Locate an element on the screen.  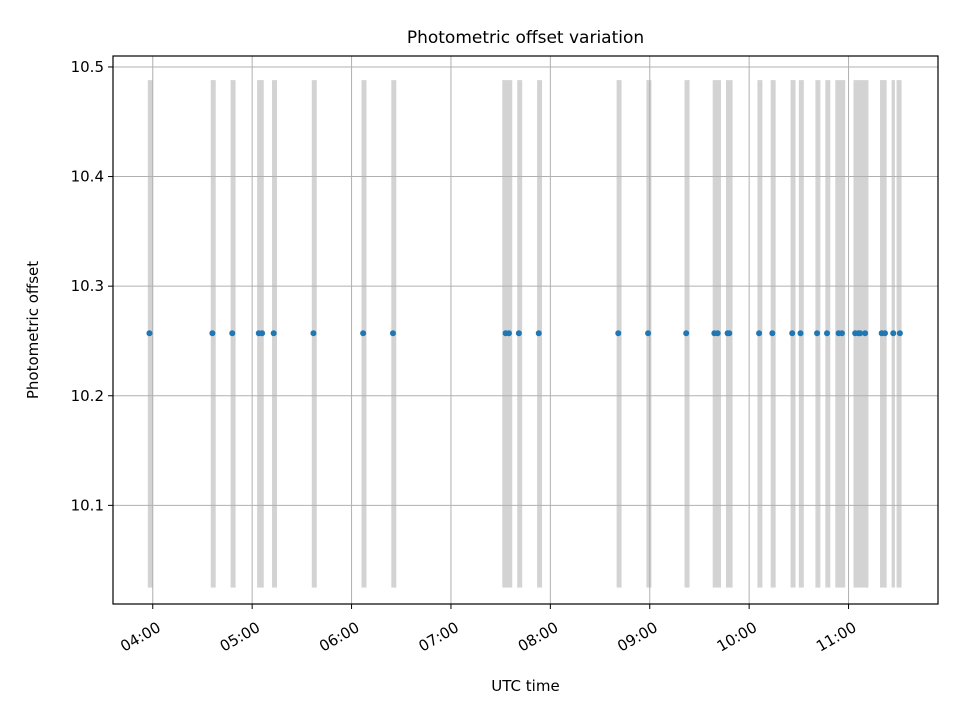
y-tick-label: 10.2 is located at coordinates (87, 396).